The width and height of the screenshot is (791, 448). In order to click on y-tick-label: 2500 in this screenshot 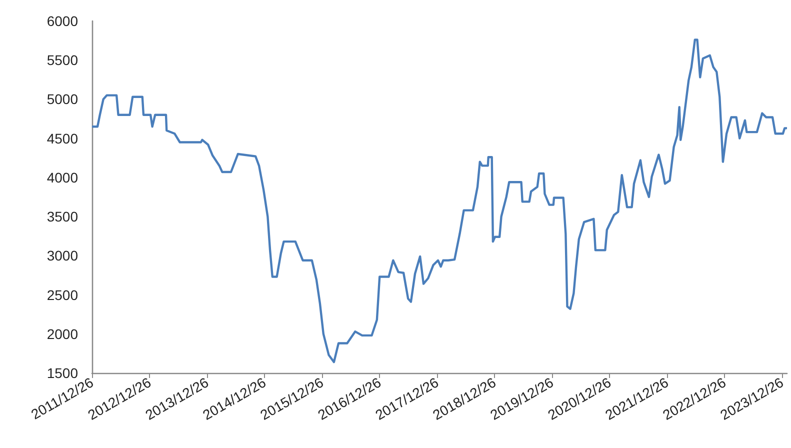, I will do `click(62, 294)`.